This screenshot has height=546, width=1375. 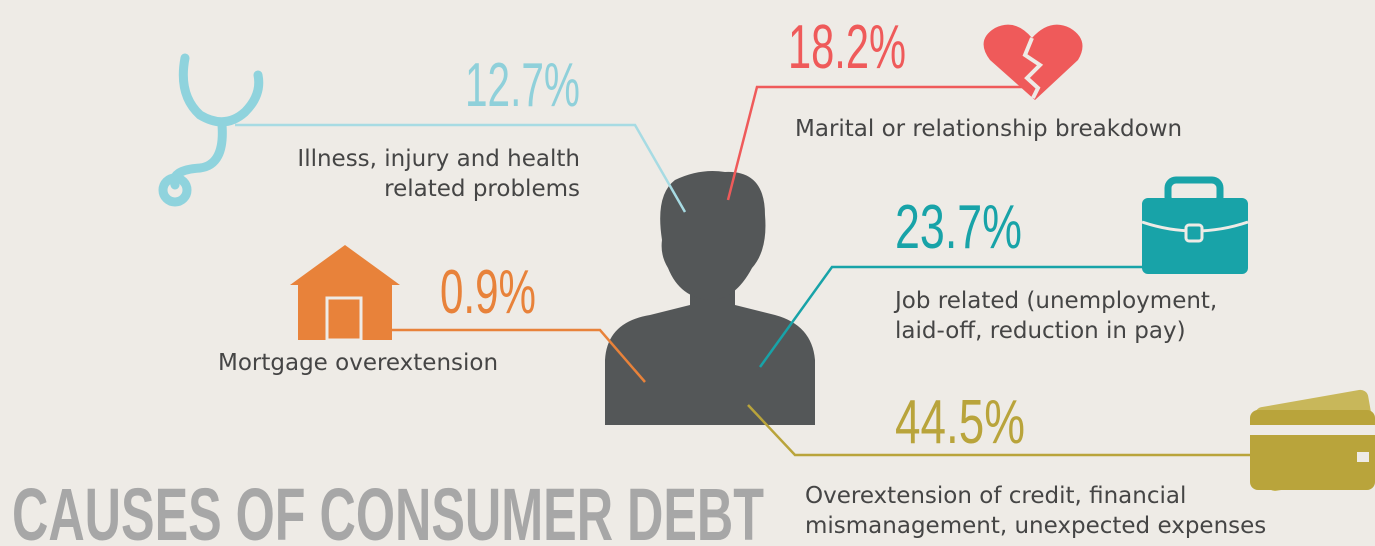 What do you see at coordinates (1035, 526) in the screenshot?
I see `description: mismanagement, unexpected expenses` at bounding box center [1035, 526].